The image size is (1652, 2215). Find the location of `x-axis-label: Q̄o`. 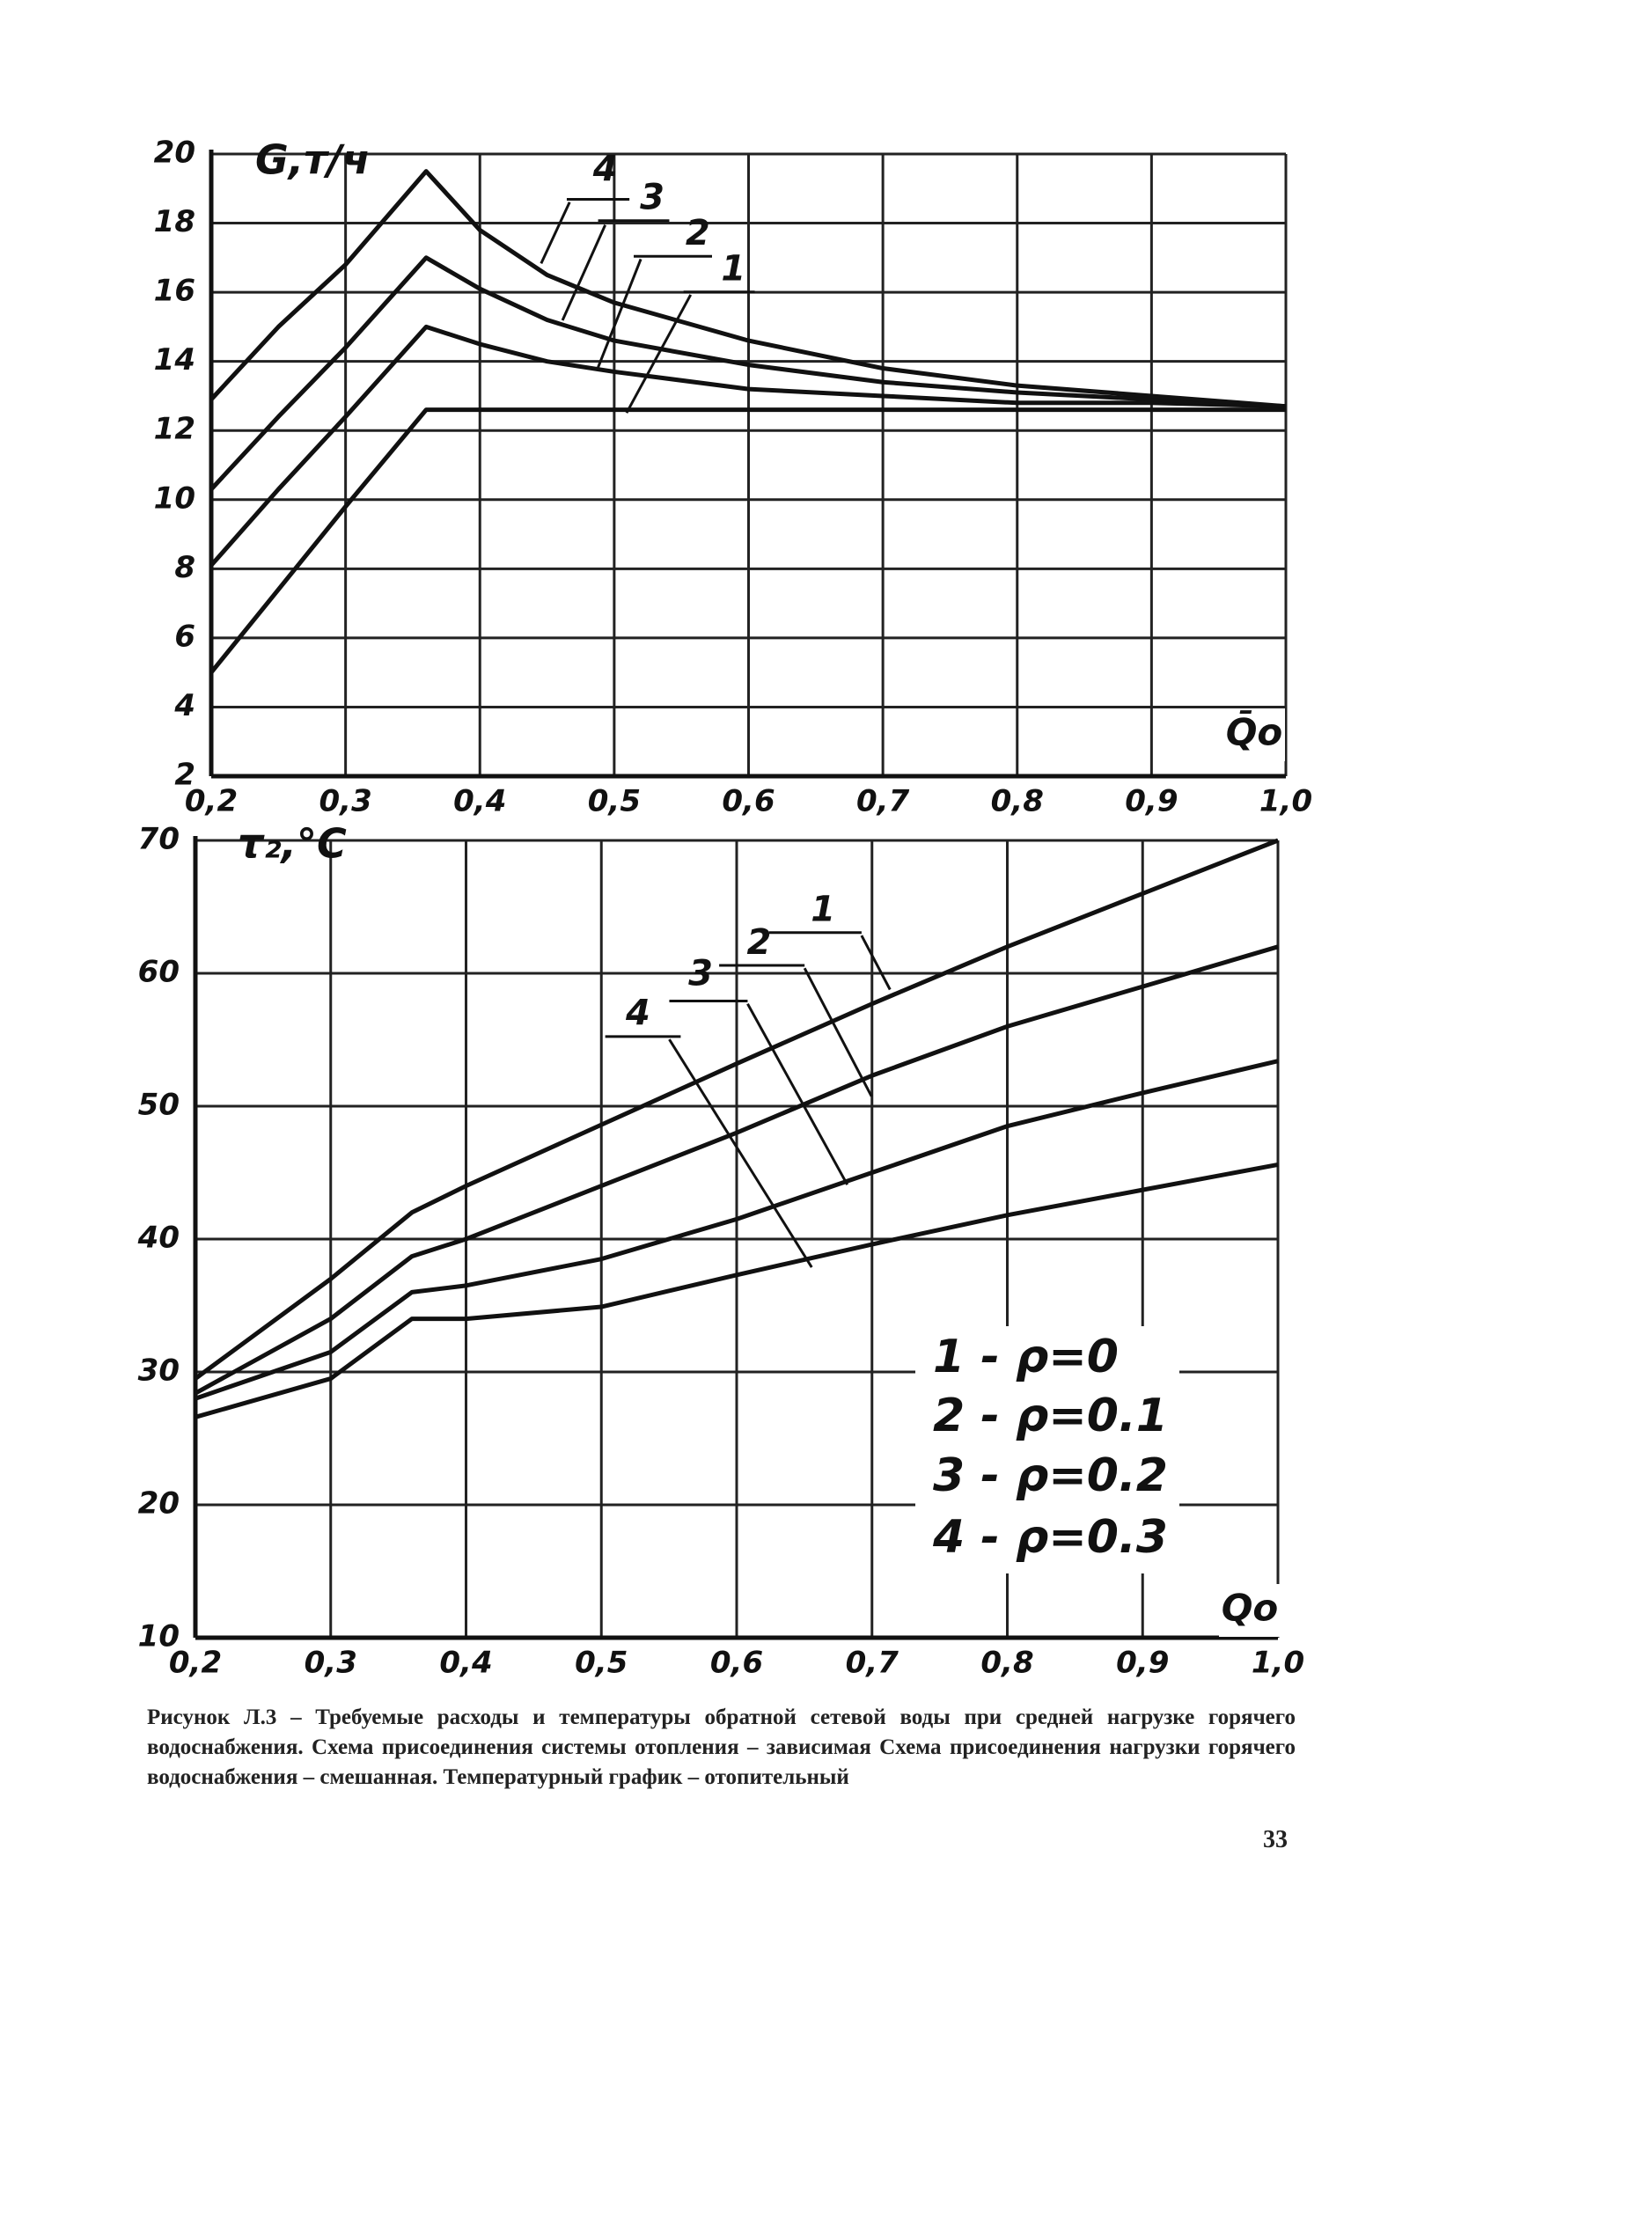

x-axis-label: Q̄o is located at coordinates (1254, 731).